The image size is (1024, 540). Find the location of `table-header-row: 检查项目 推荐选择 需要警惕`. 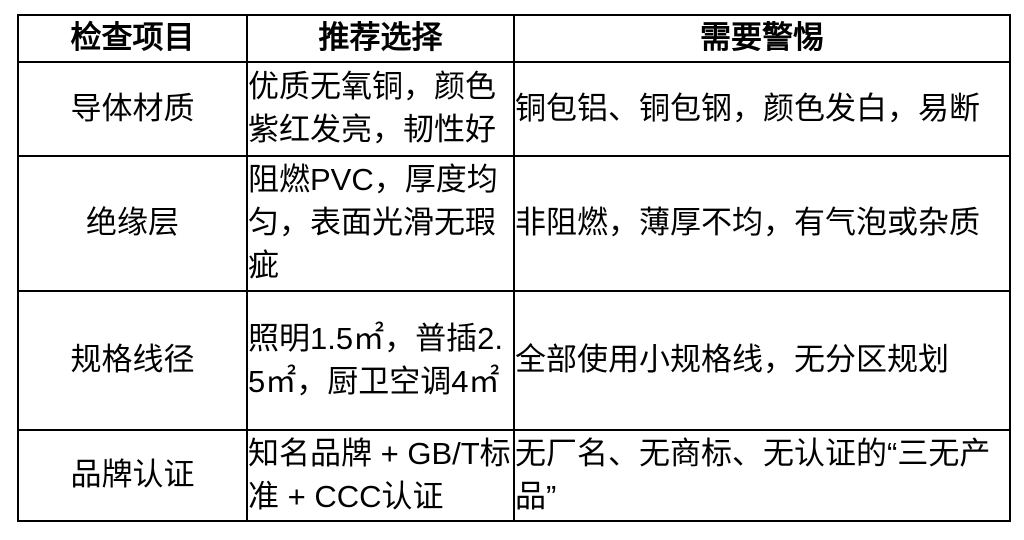

table-header-row: 检查项目 推荐选择 需要警惕 is located at coordinates (514, 38).